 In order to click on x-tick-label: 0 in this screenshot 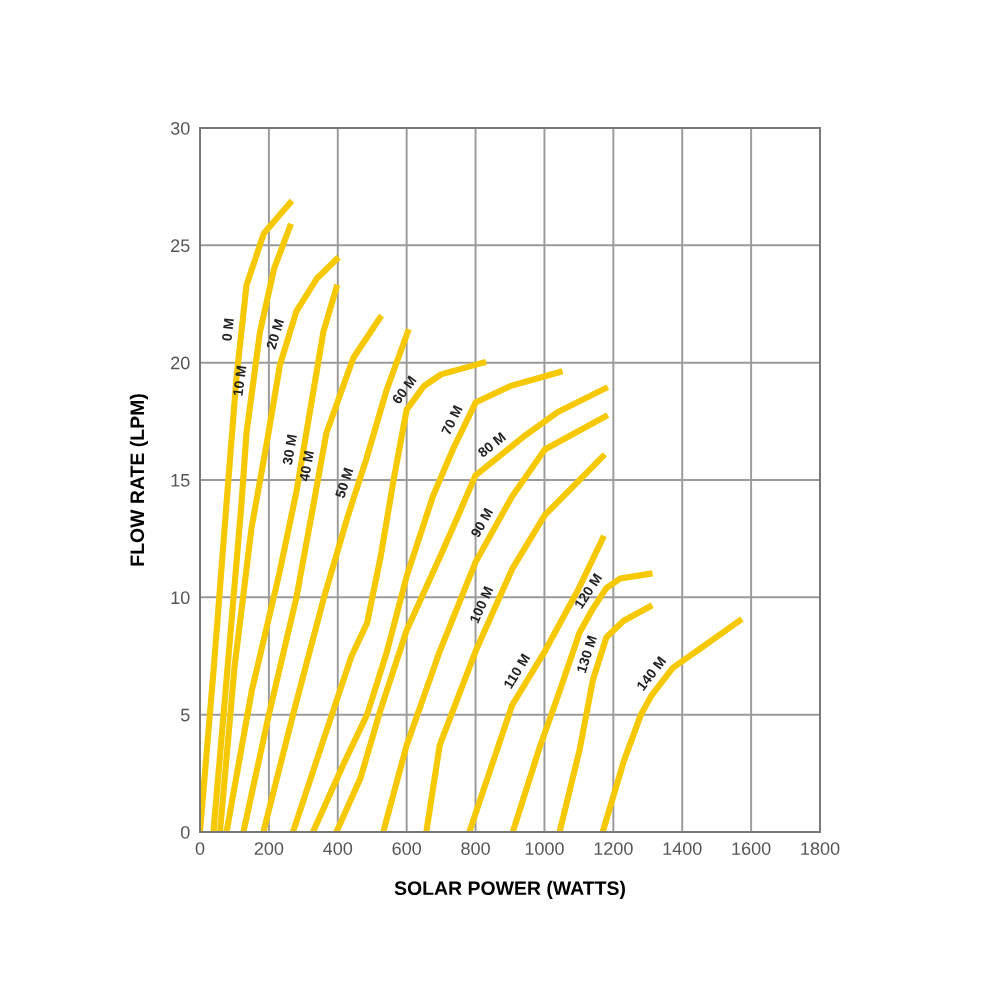, I will do `click(200, 848)`.